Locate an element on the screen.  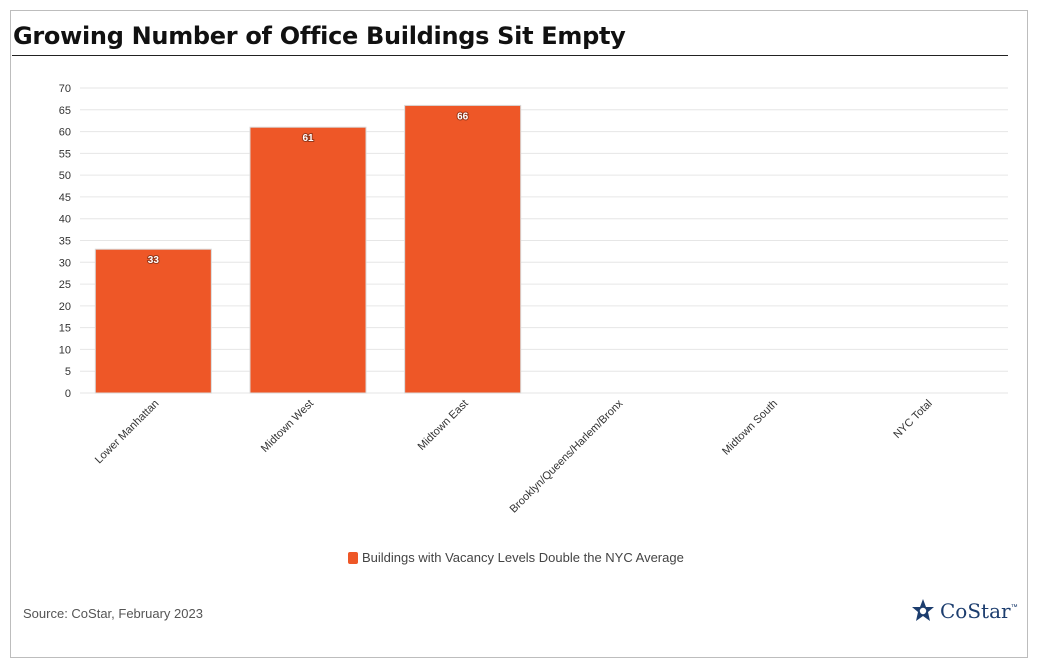
y-tick-label: 5 is located at coordinates (68, 372).